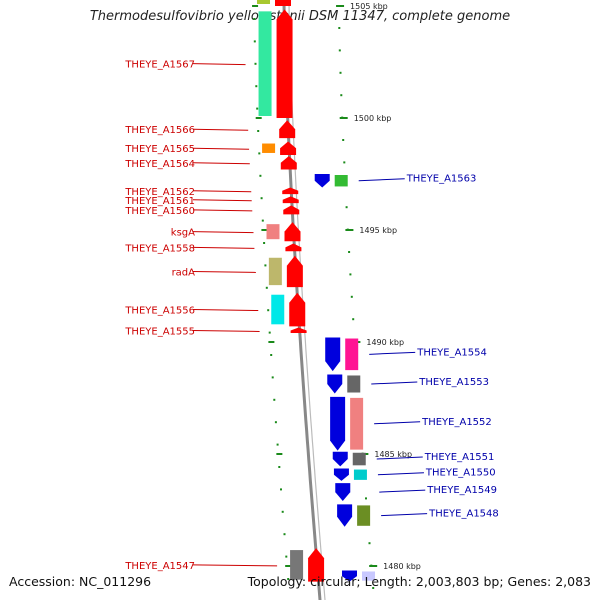  What do you see at coordinates (159, 311) in the screenshot?
I see `gene-label: THEYE_A1556` at bounding box center [159, 311].